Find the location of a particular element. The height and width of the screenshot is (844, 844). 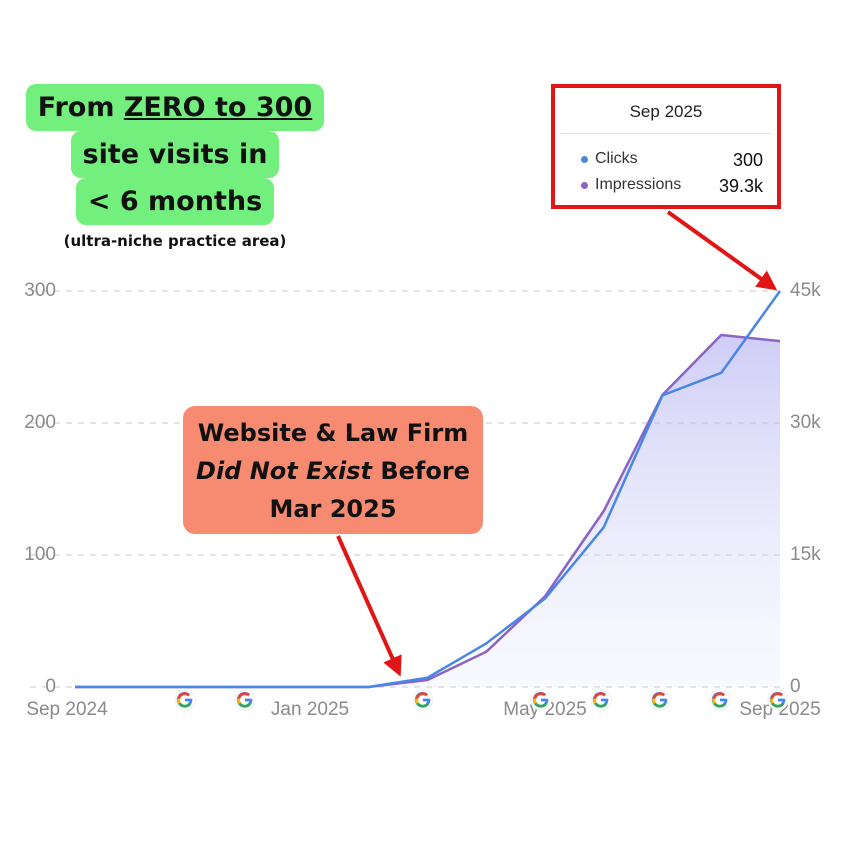

tooltip: Sep 2025 Clicks 300 Impressions 39.3k is located at coordinates (666, 146).